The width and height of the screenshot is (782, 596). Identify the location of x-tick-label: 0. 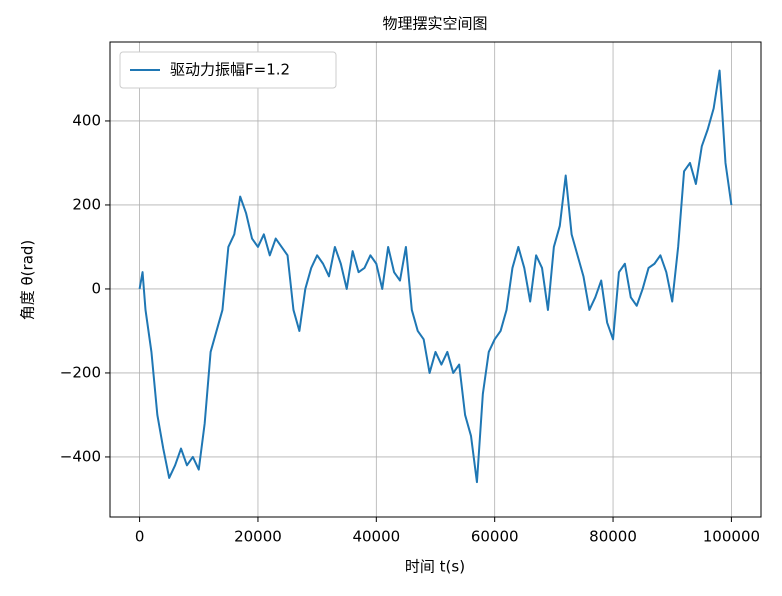
(140, 537).